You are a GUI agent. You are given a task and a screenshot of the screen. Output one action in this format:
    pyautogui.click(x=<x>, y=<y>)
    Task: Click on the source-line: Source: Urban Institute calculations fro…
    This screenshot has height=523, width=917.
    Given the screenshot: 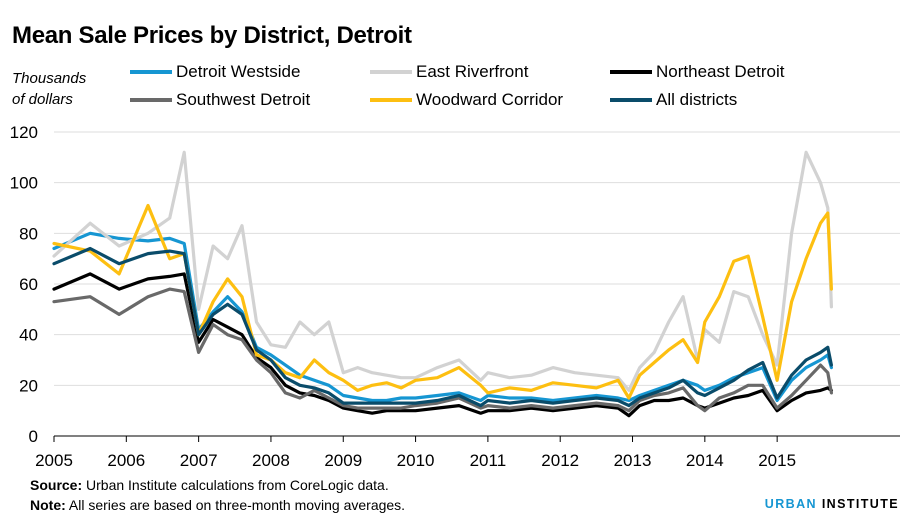 What is the action you would take?
    pyautogui.click(x=217, y=485)
    